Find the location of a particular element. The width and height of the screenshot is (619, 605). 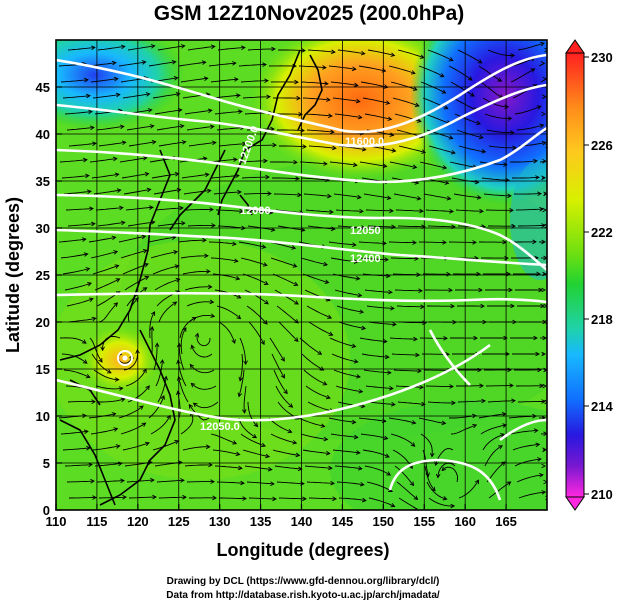

colorbar-label: 230 is located at coordinates (602, 57).